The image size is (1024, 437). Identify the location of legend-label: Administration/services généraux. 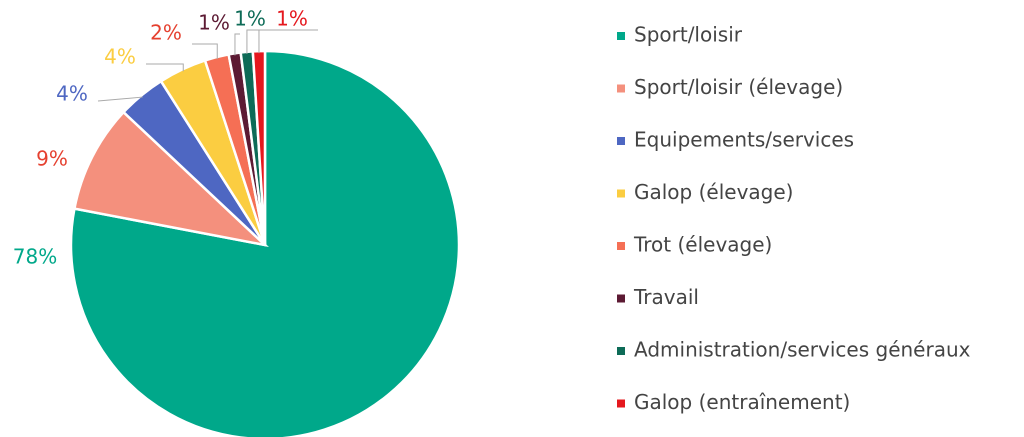
(802, 350).